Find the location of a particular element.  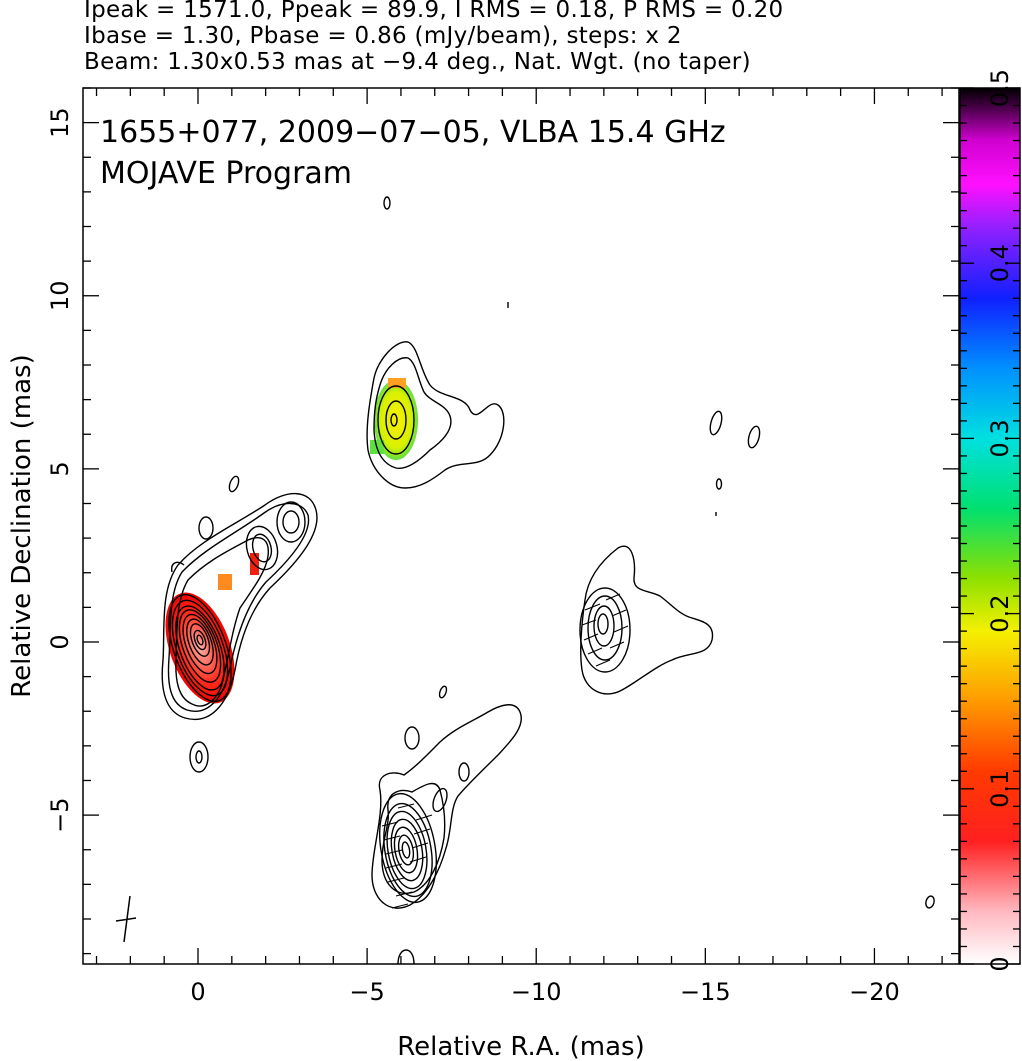

y-tick-label: 5 is located at coordinates (60, 468).